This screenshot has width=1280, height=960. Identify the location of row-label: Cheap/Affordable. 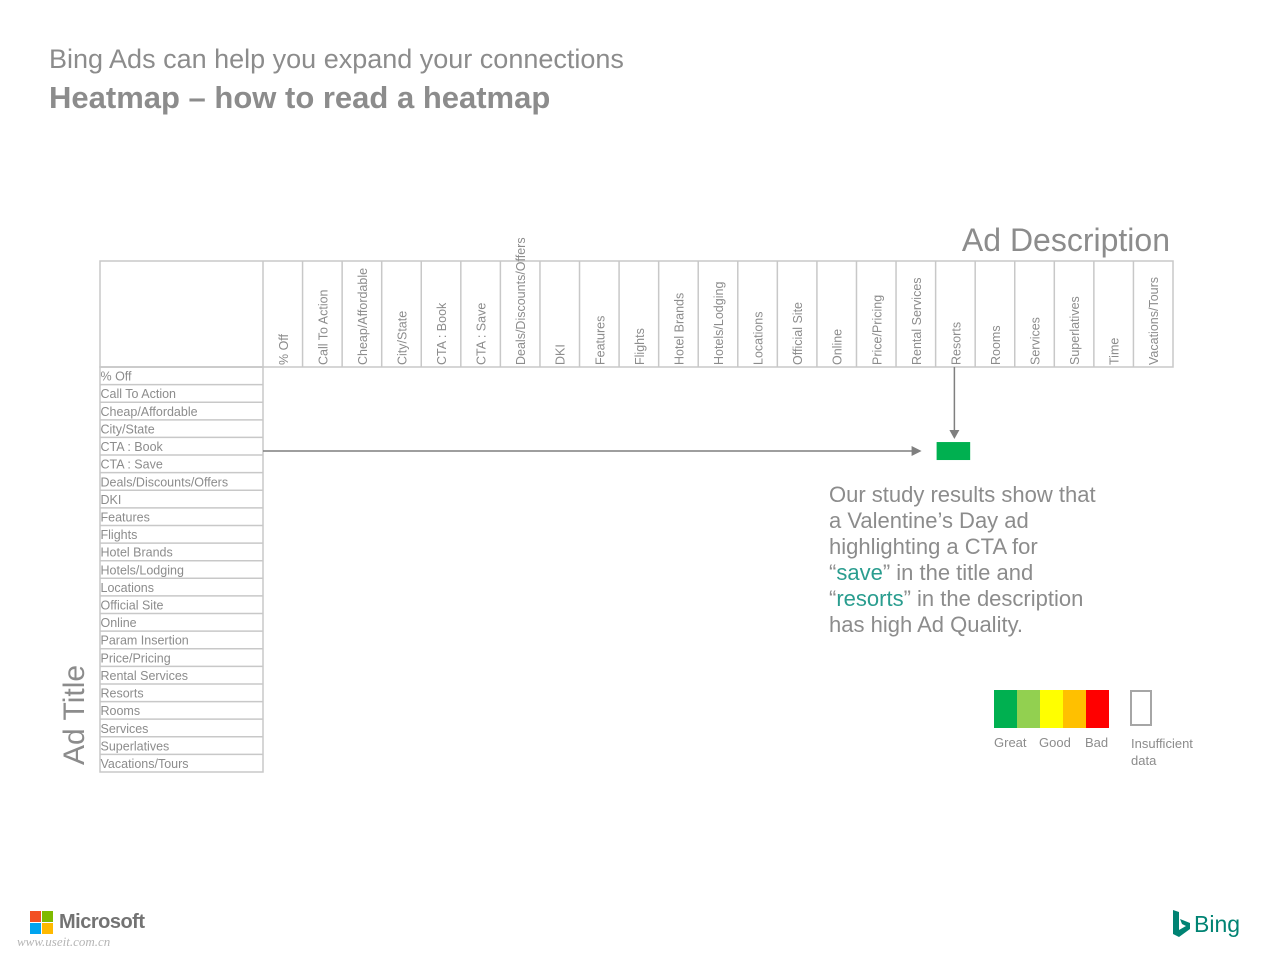
(149, 412).